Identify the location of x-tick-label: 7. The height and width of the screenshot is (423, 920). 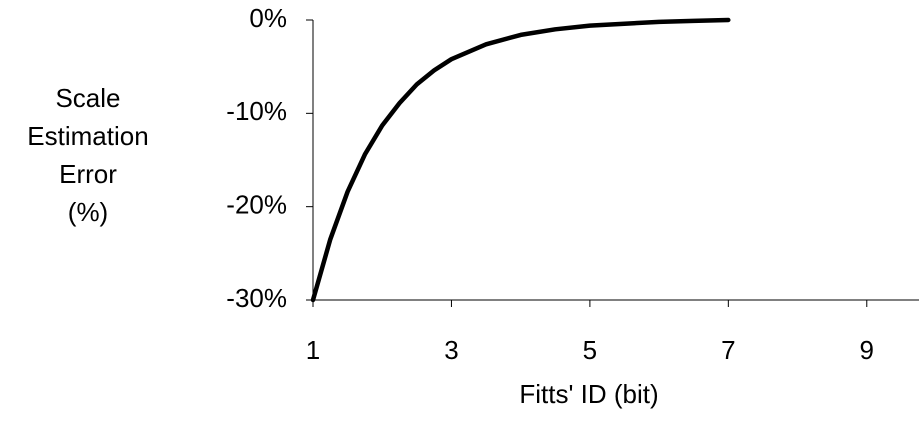
(728, 350).